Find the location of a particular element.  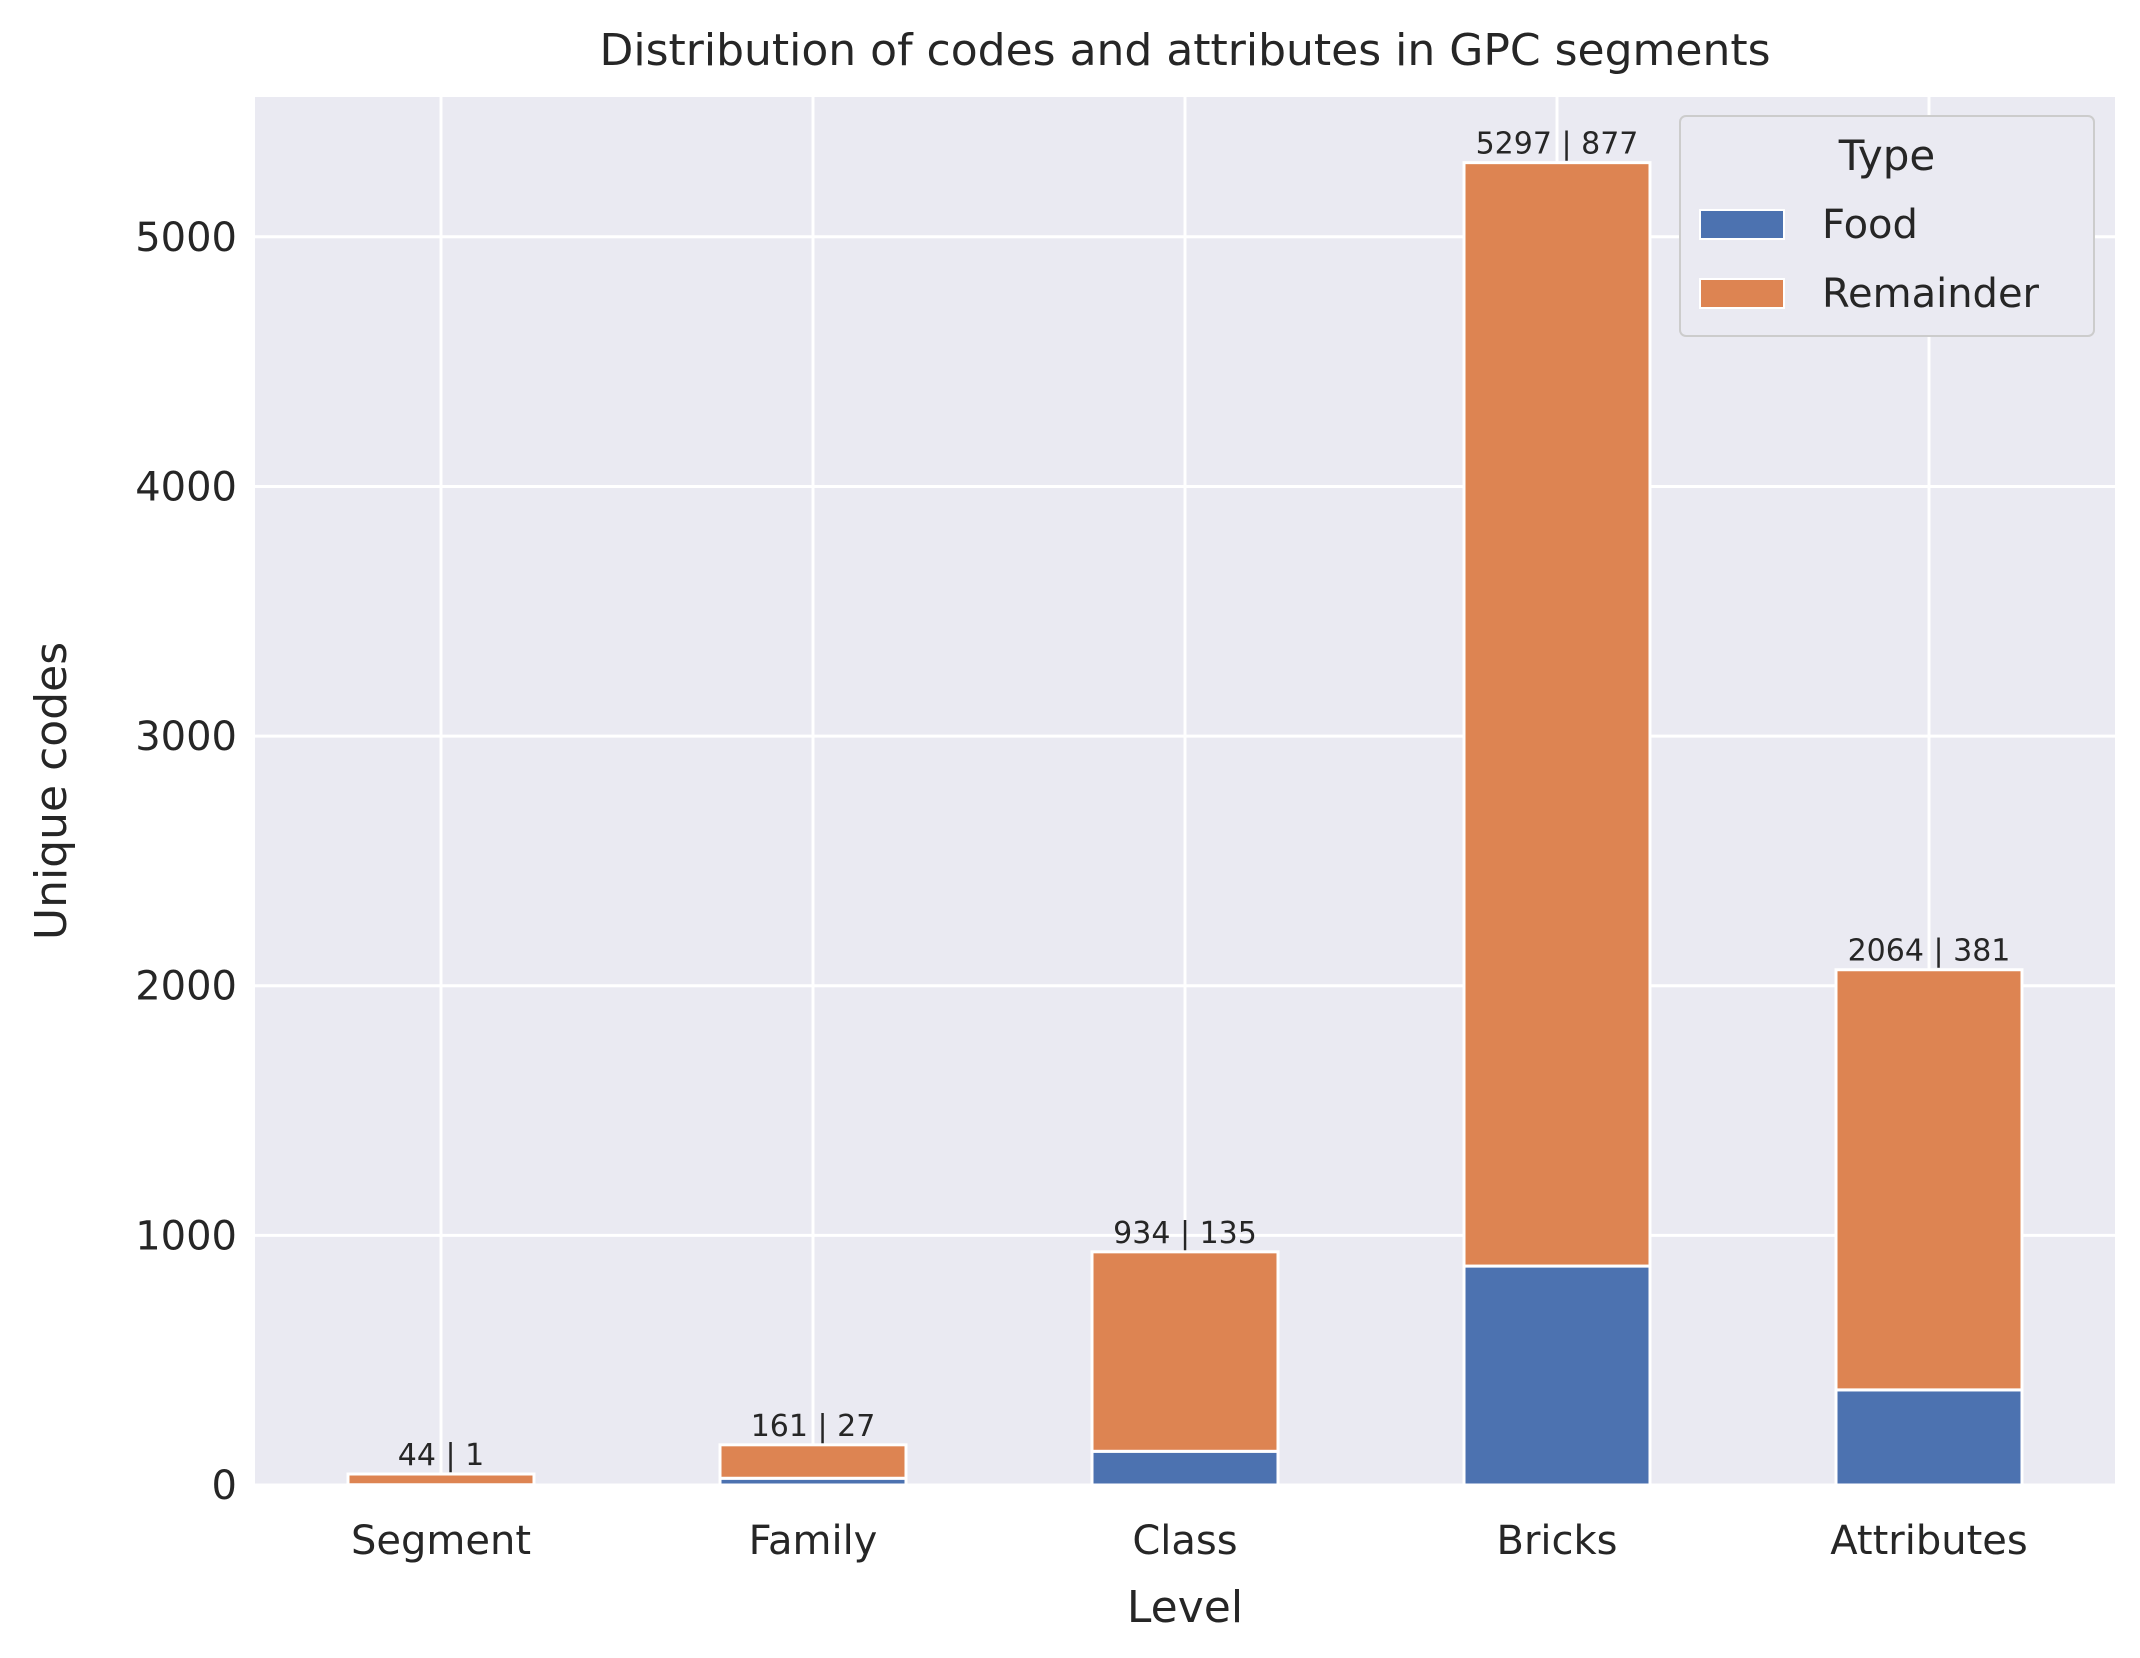

bar-remainder-class is located at coordinates (1185, 1351).